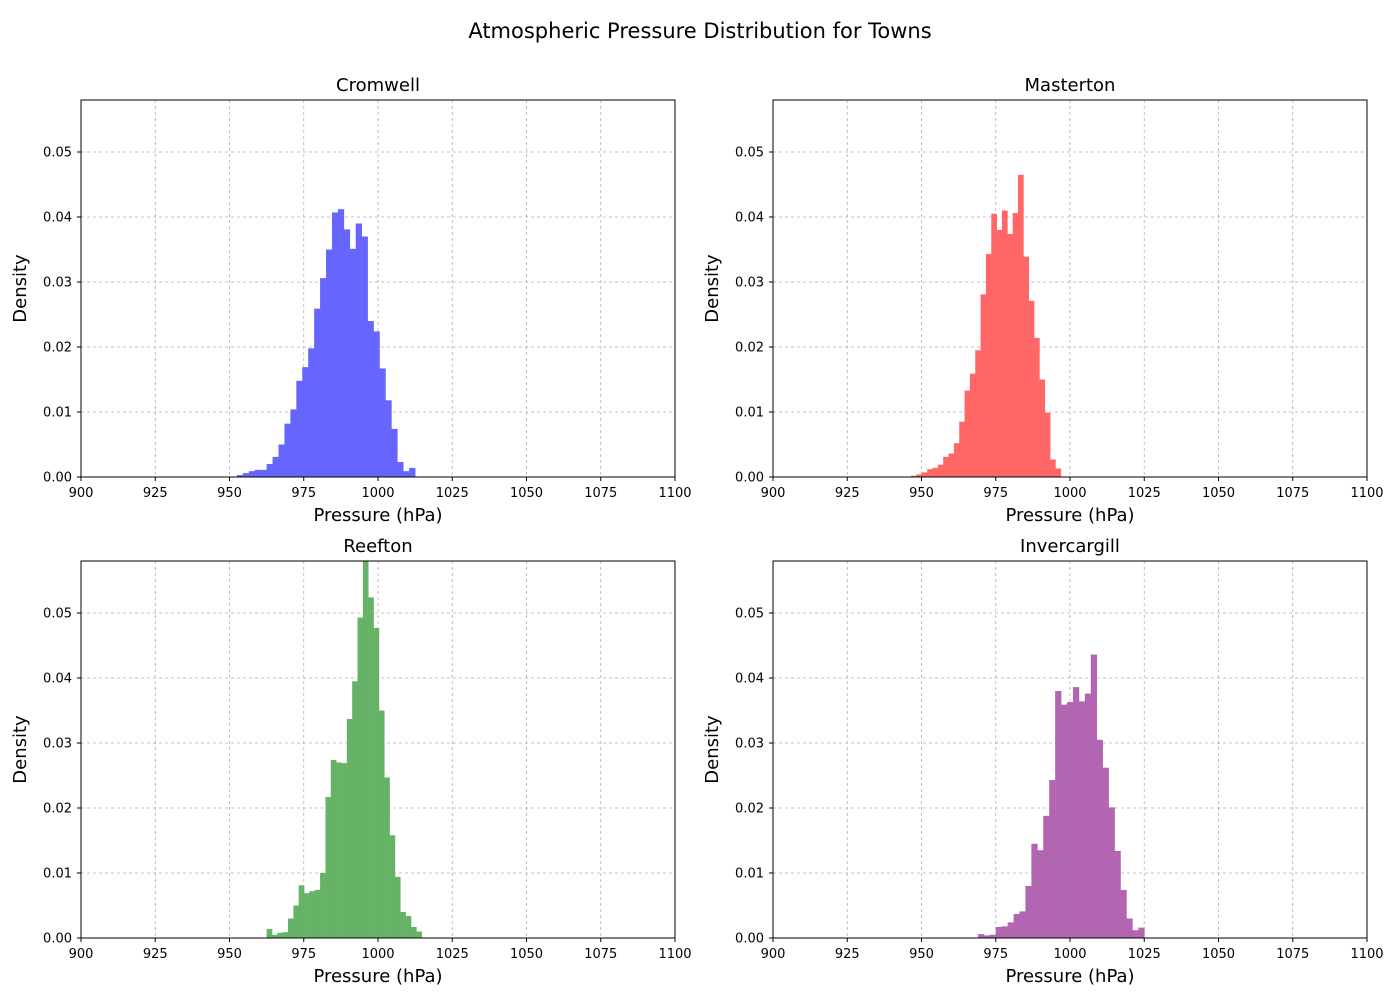 Image resolution: width=1400 pixels, height=1000 pixels. Describe the element at coordinates (377, 546) in the screenshot. I see `subplot-title: Reefton` at that location.